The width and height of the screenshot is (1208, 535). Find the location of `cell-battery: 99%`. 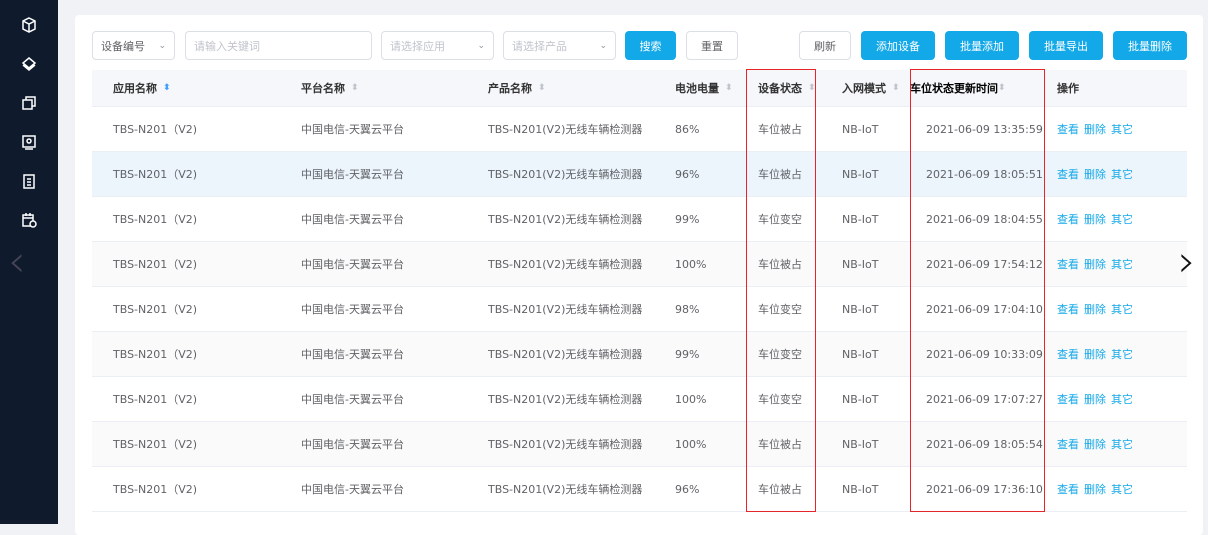

cell-battery: 99% is located at coordinates (687, 219).